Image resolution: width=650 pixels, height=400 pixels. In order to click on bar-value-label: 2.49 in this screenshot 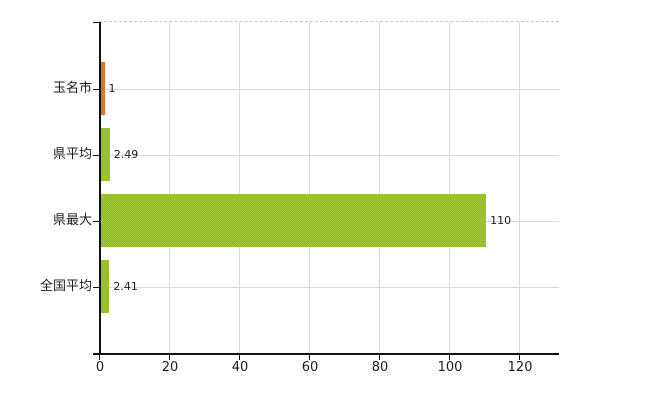, I will do `click(126, 154)`.